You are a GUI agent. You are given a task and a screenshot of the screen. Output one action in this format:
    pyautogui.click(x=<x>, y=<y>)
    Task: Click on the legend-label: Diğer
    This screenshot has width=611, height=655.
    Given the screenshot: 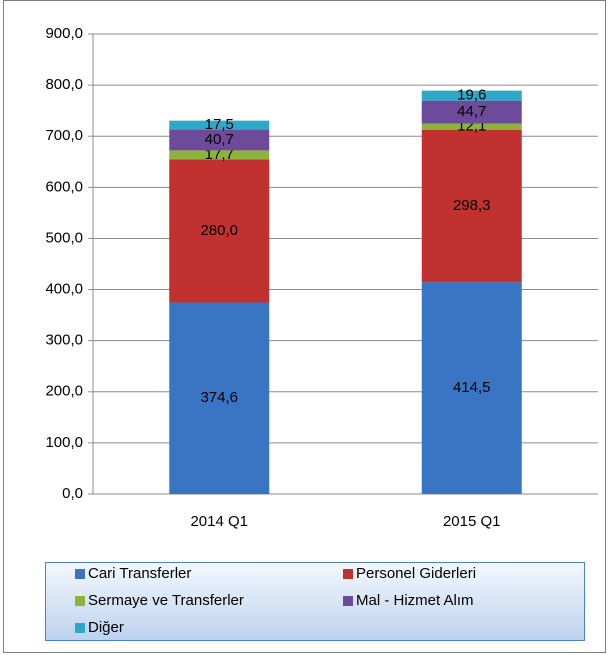 What is the action you would take?
    pyautogui.click(x=106, y=627)
    